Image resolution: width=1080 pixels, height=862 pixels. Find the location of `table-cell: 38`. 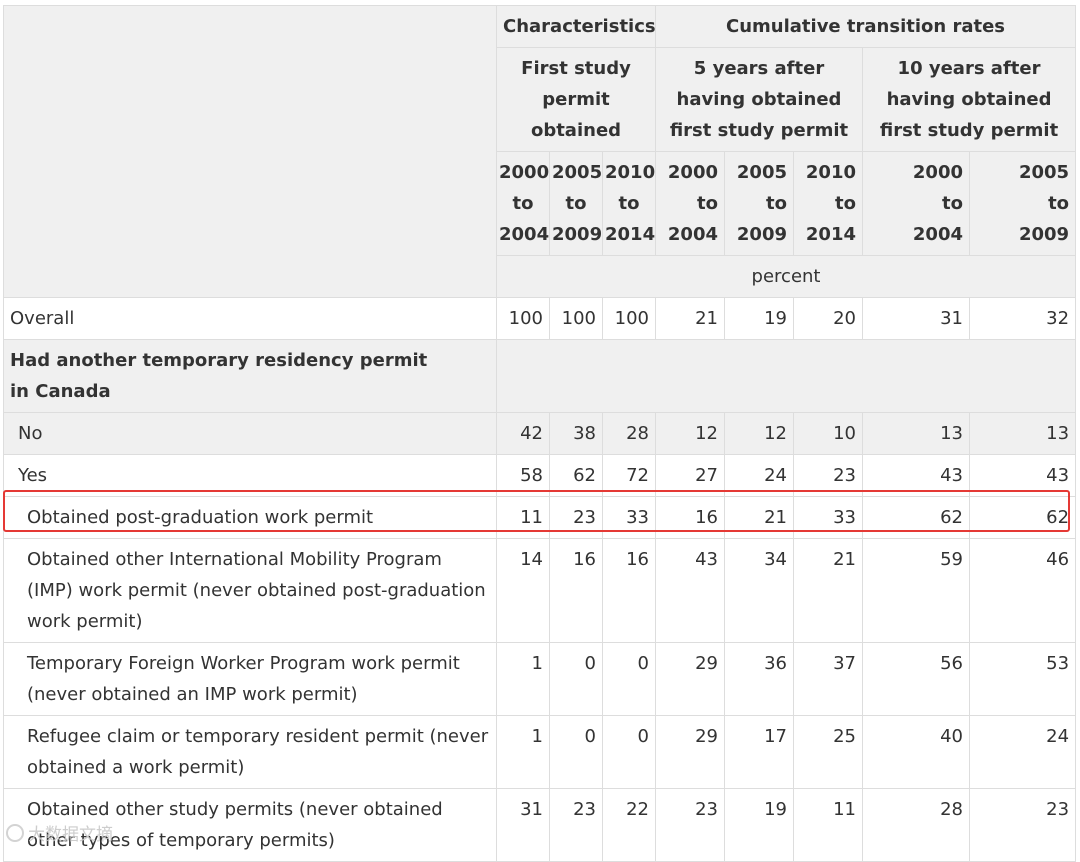

table-cell: 38 is located at coordinates (576, 433).